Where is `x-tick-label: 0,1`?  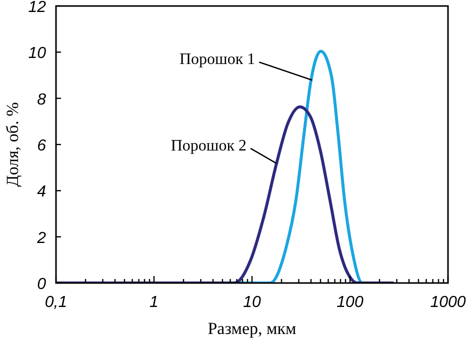
x-tick-label: 0,1 is located at coordinates (56, 302).